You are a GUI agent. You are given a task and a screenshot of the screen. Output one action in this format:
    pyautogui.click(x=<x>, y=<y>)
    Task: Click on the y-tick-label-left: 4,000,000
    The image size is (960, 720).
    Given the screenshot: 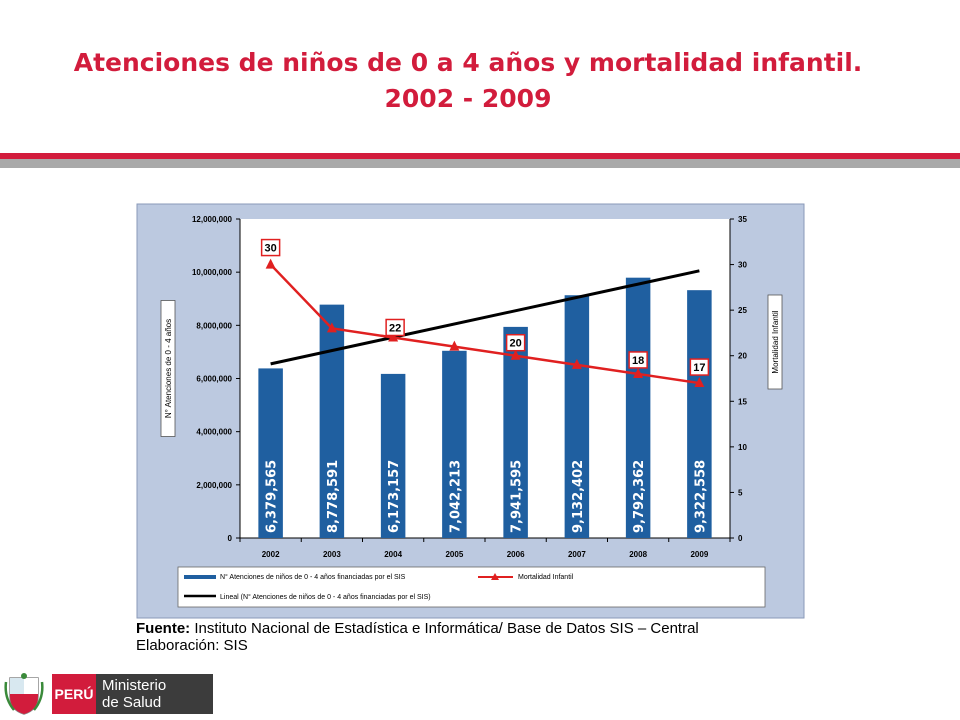 What is the action you would take?
    pyautogui.click(x=214, y=432)
    